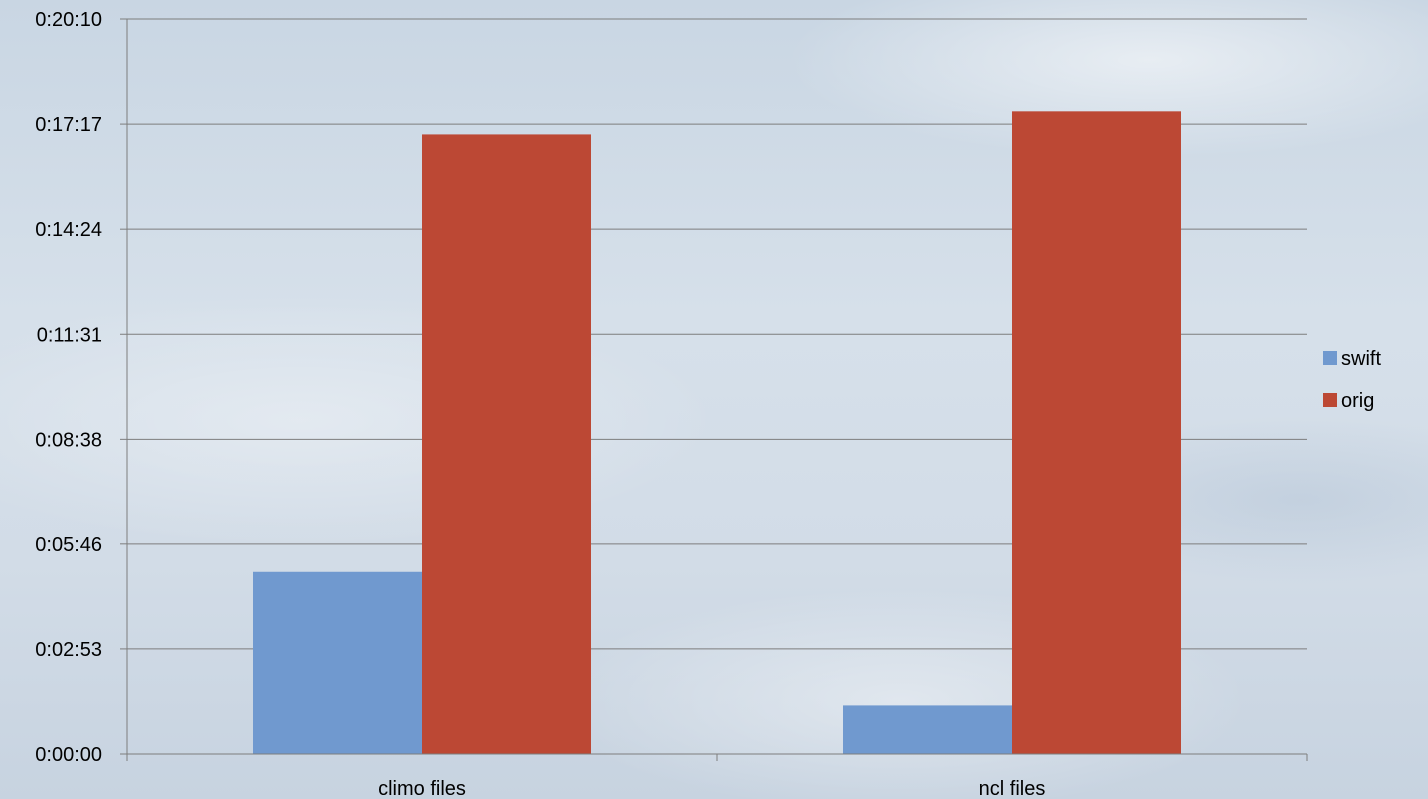 The height and width of the screenshot is (799, 1428). What do you see at coordinates (422, 788) in the screenshot?
I see `x-tick-label: climo files` at bounding box center [422, 788].